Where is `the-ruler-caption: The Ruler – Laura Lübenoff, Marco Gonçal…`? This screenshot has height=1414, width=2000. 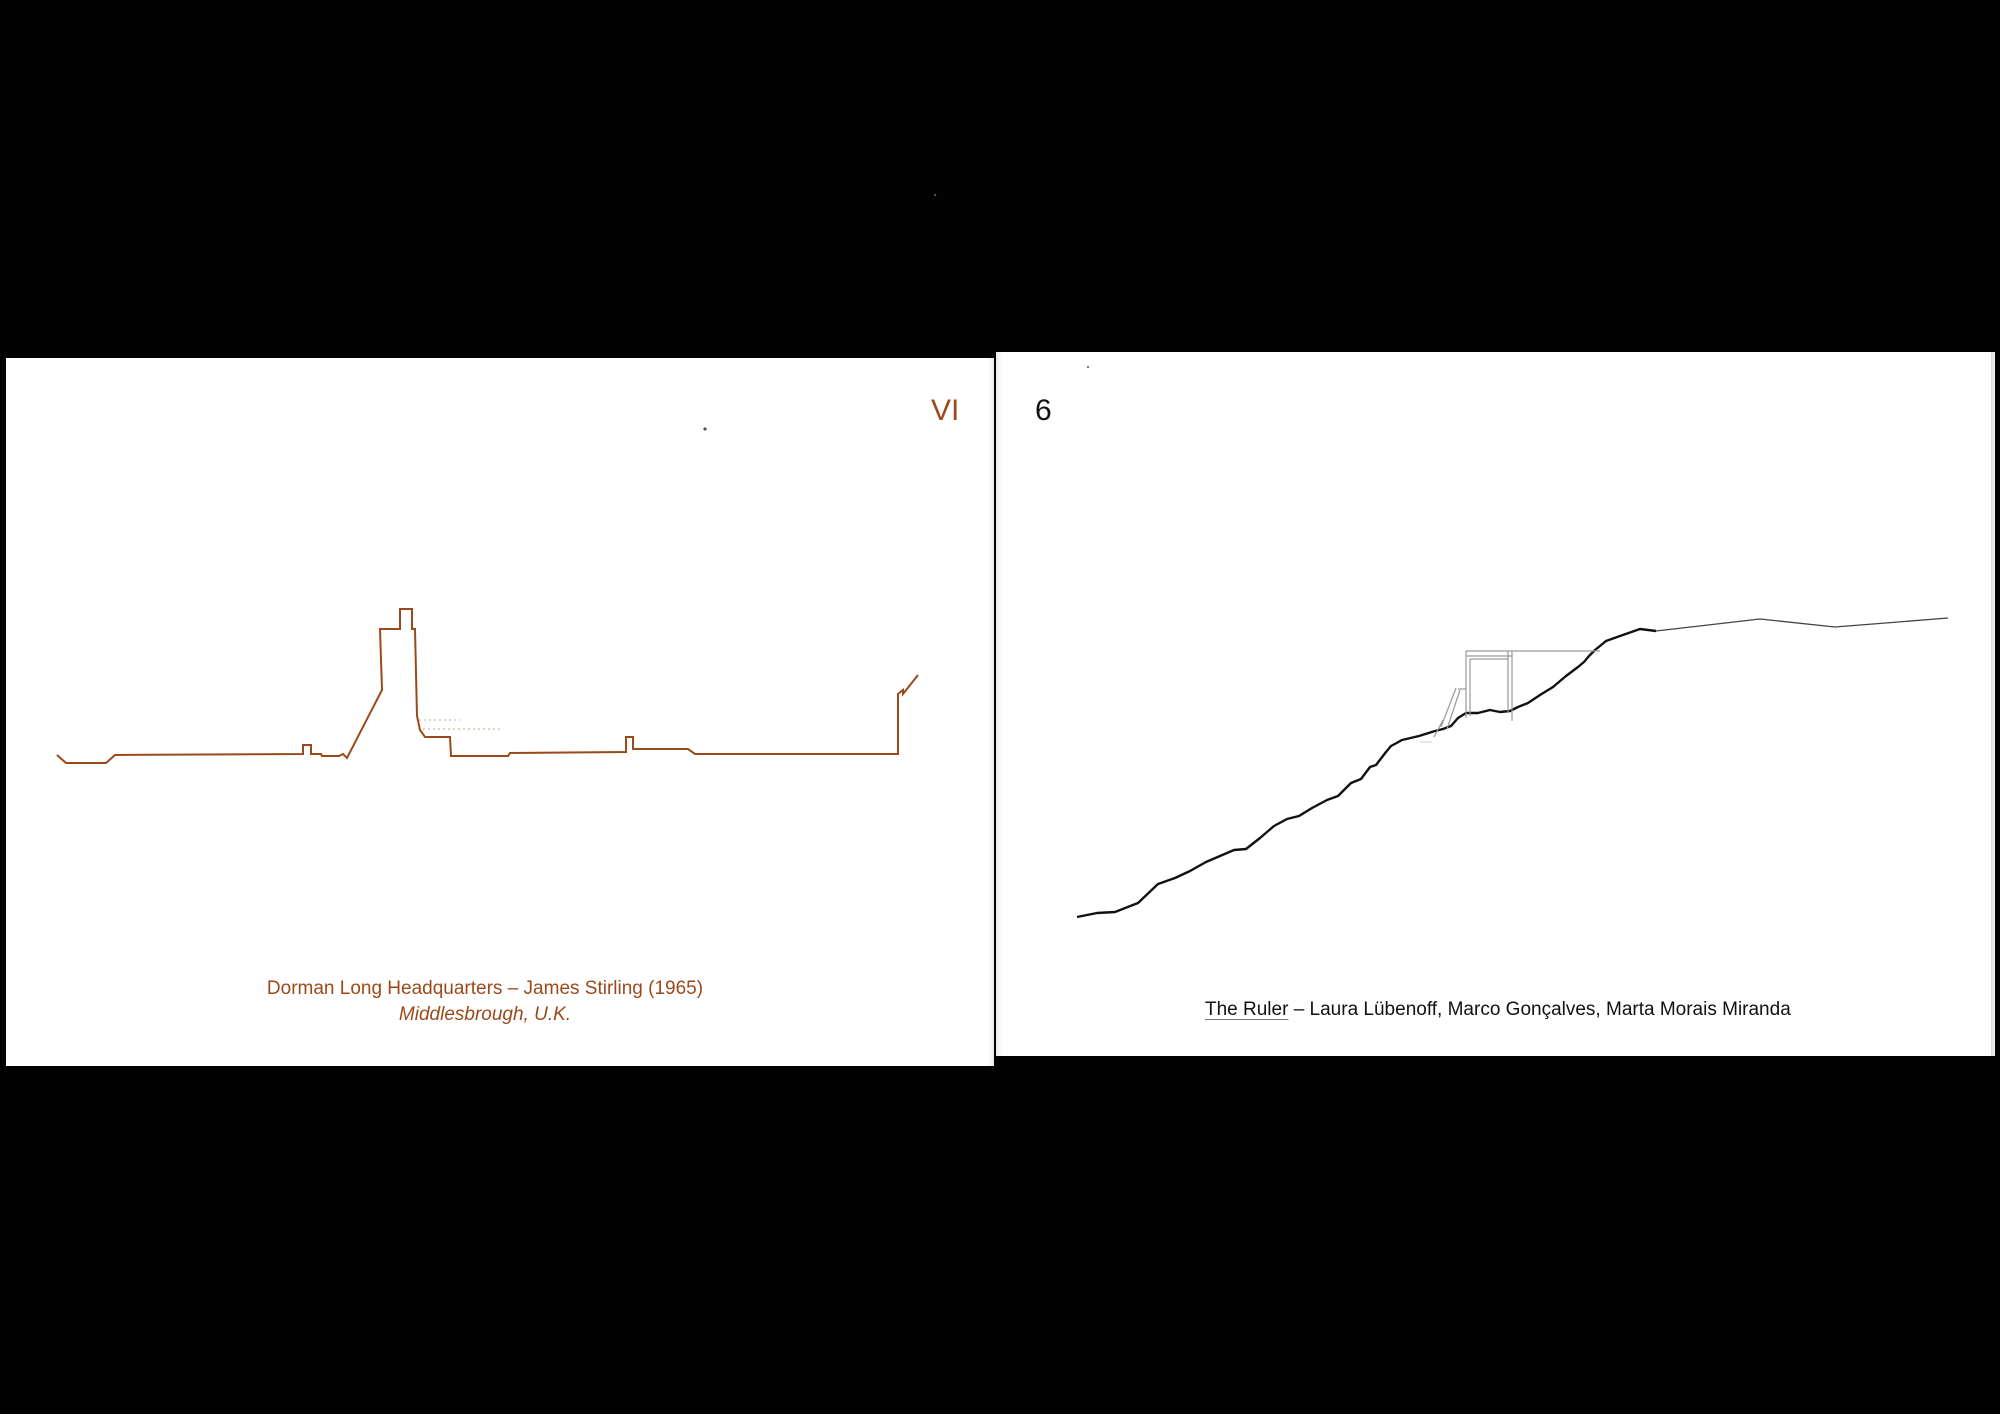 the-ruler-caption: The Ruler – Laura Lübenoff, Marco Gonçal… is located at coordinates (1525, 1010).